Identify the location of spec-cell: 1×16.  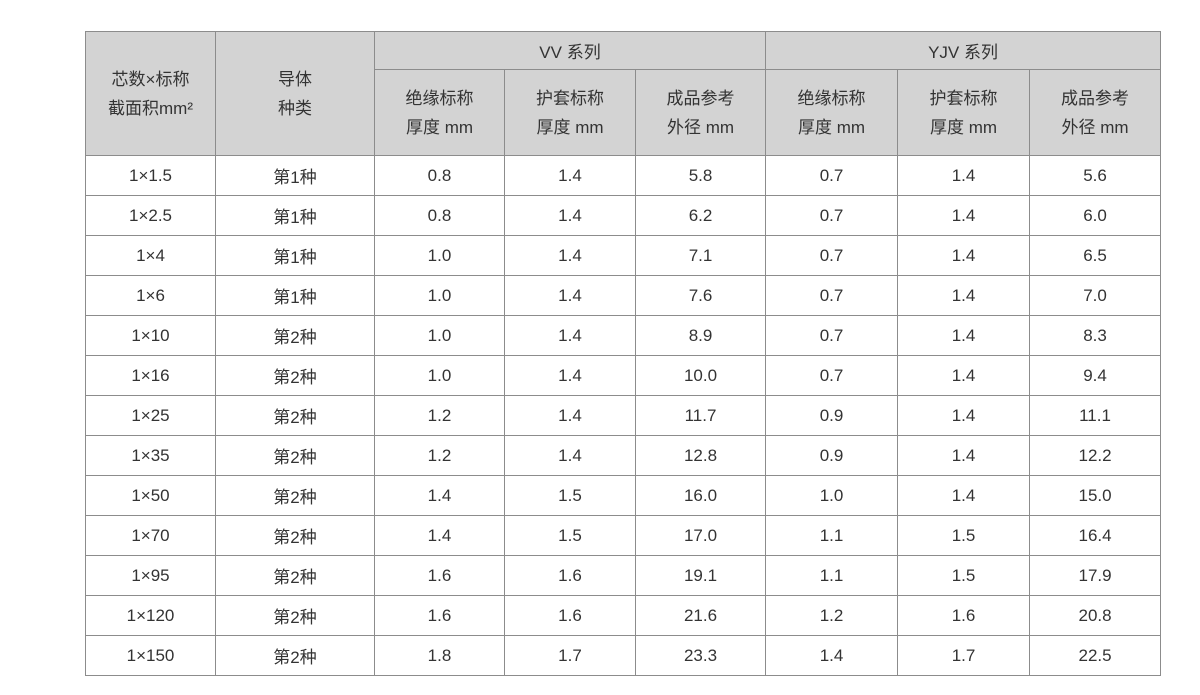
(150, 375).